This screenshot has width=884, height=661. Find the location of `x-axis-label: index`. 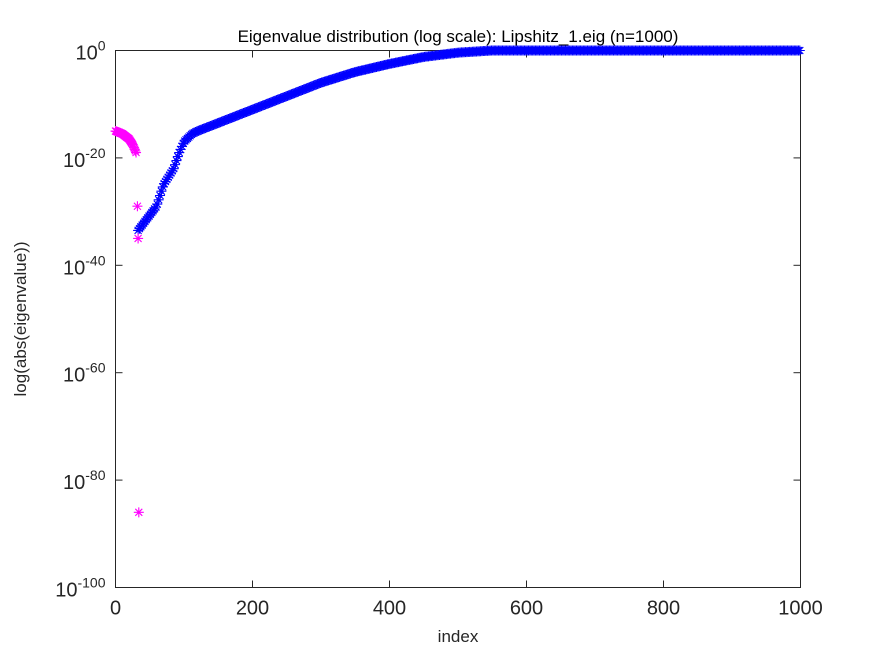

x-axis-label: index is located at coordinates (458, 636).